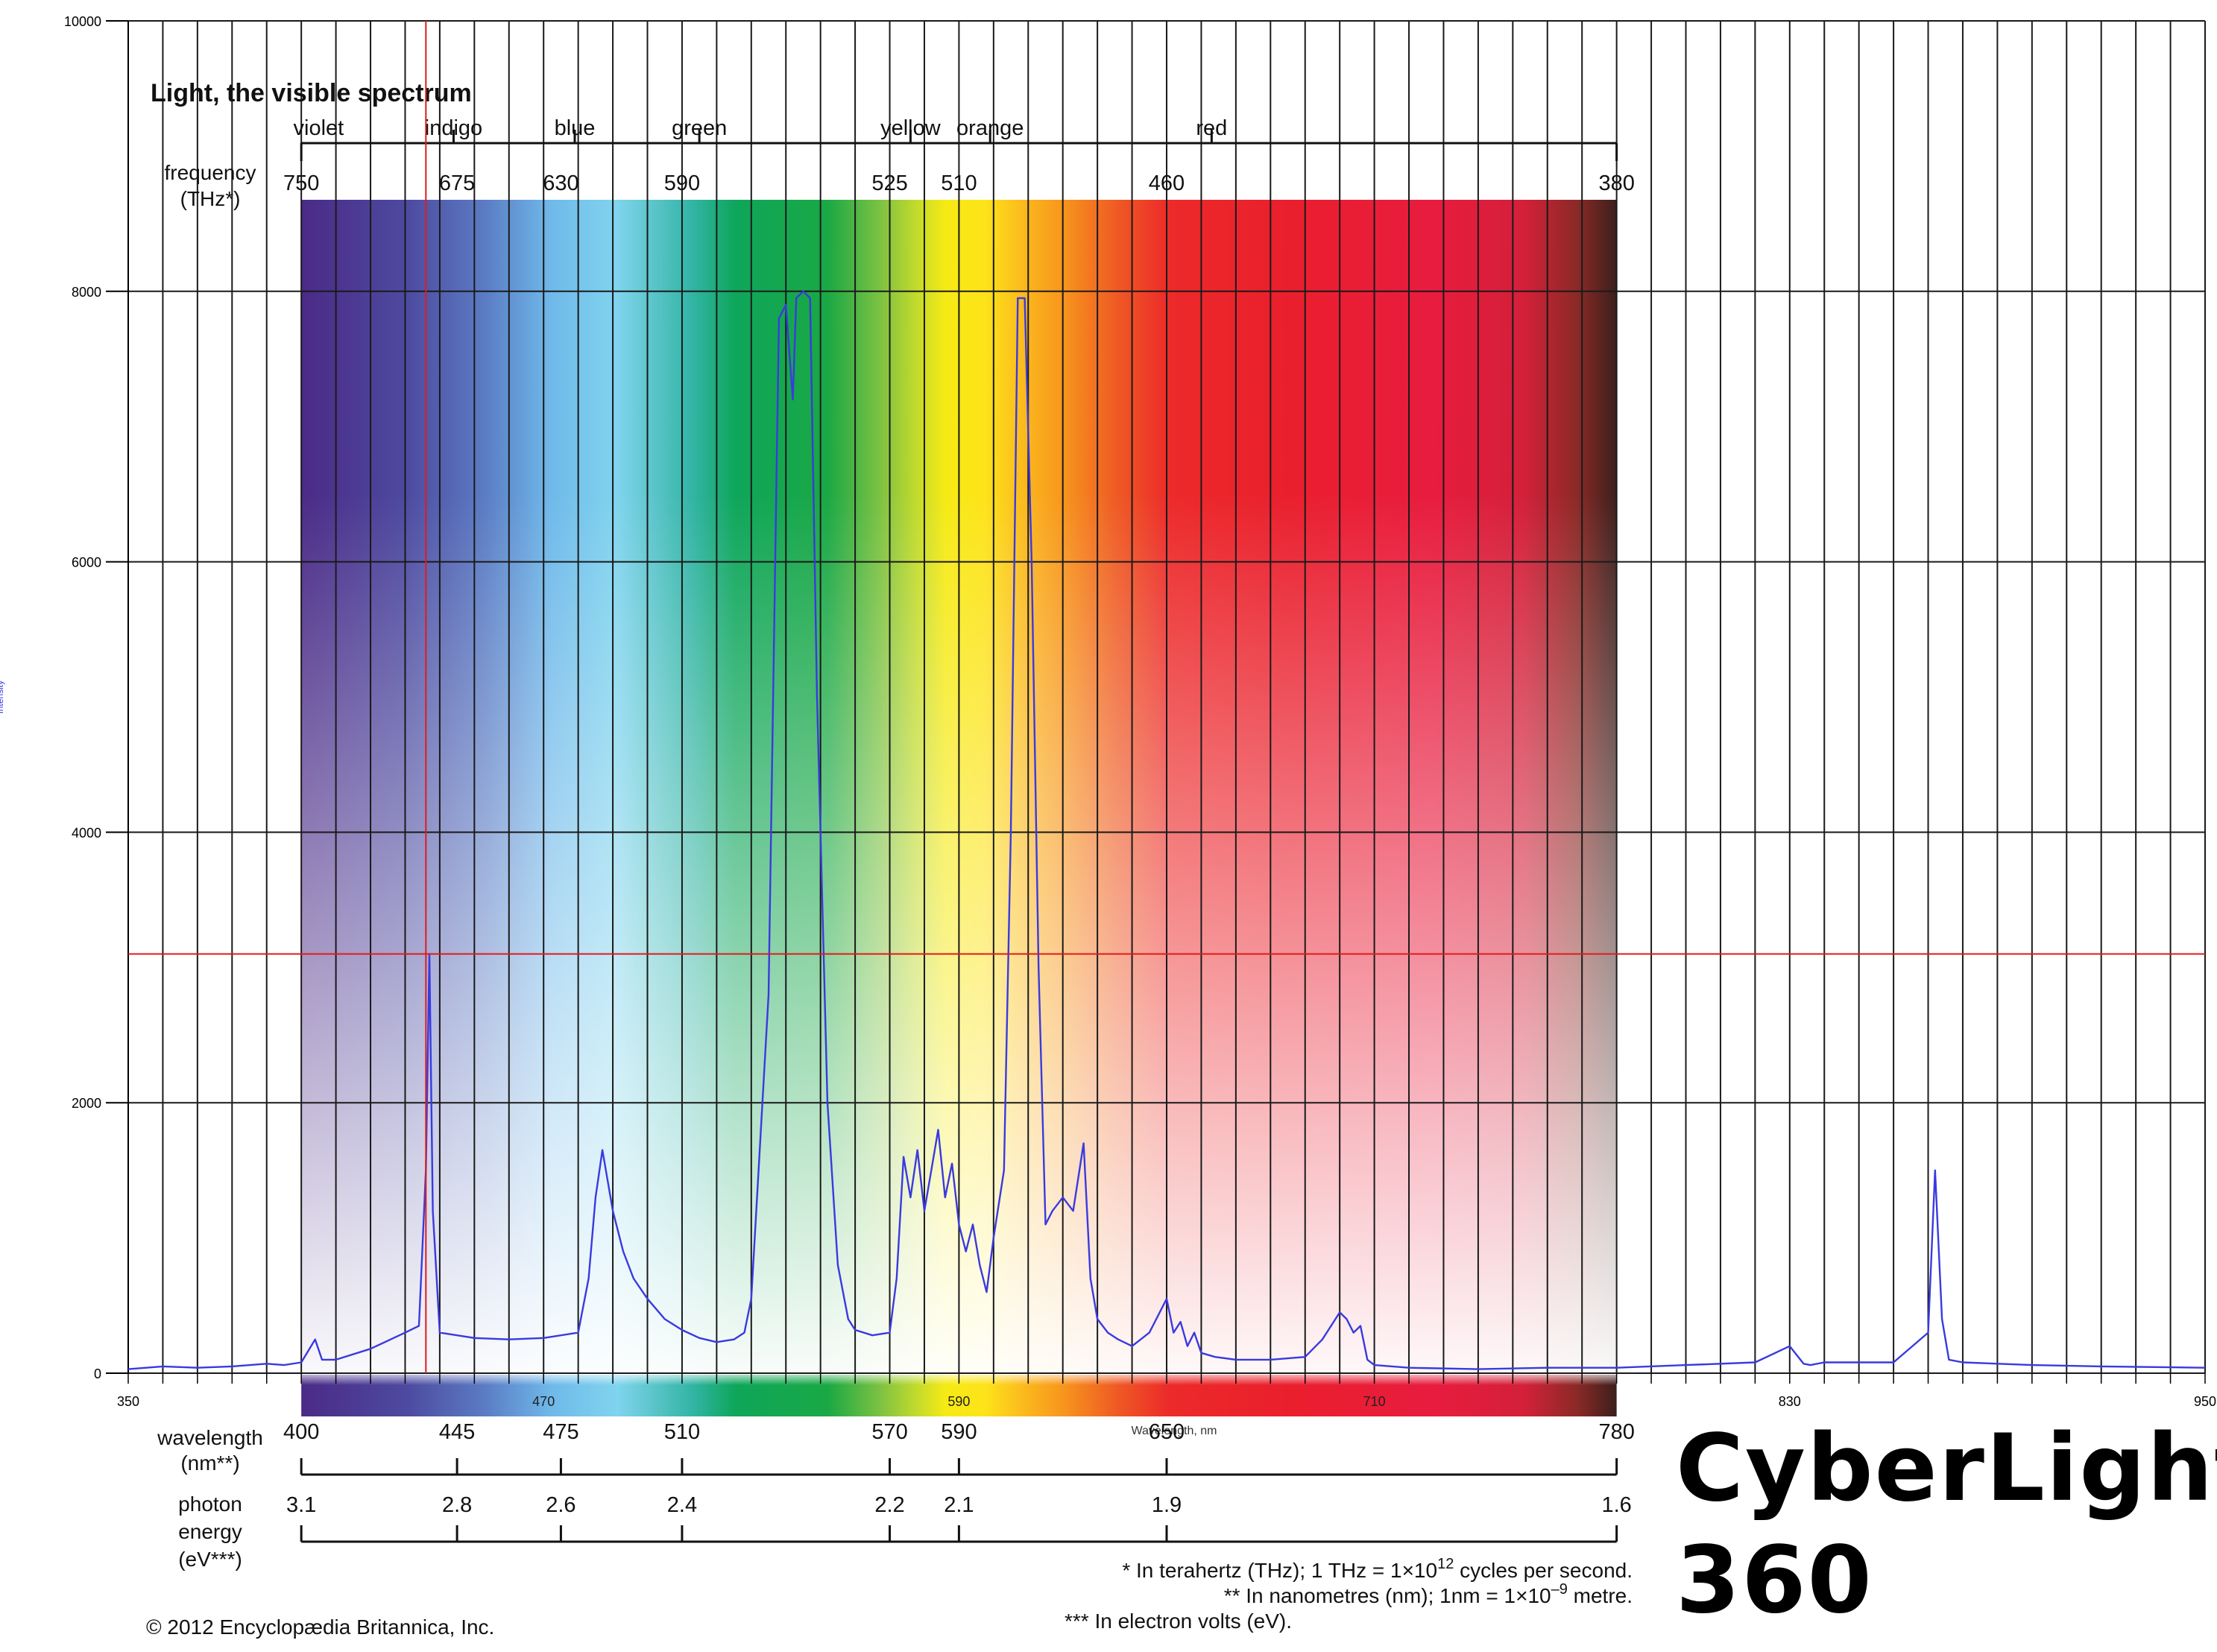 The width and height of the screenshot is (2217, 1652). Describe the element at coordinates (1211, 128) in the screenshot. I see `color-name-label: red` at that location.